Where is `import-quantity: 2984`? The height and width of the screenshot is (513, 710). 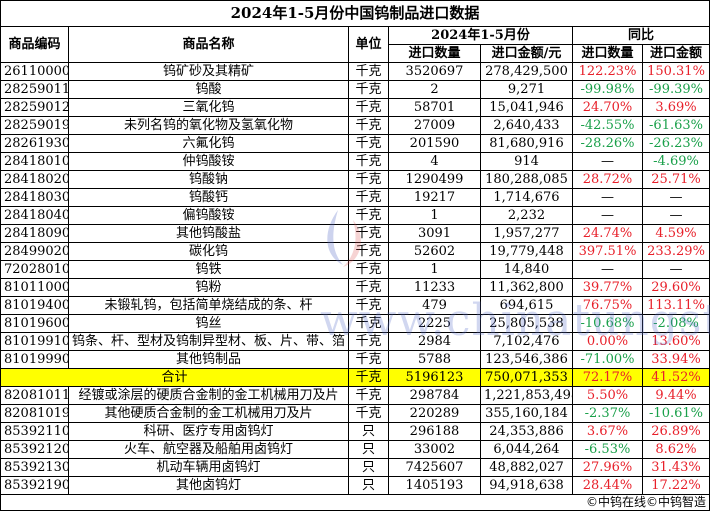 import-quantity: 2984 is located at coordinates (434, 341).